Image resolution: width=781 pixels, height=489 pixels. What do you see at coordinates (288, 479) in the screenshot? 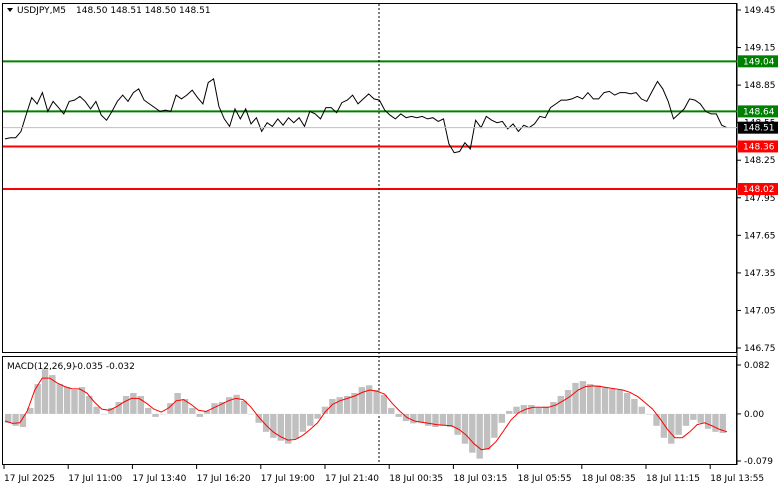
I see `time-tick-label: 17 Jul 19:00` at bounding box center [288, 479].